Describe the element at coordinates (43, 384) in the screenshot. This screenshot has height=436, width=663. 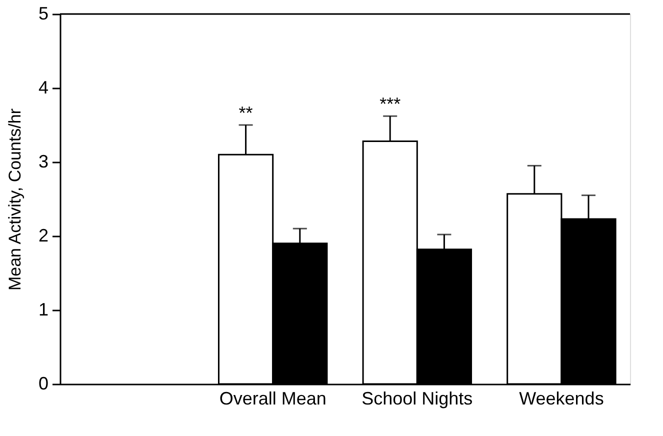
I see `y-tick-label: 0` at that location.